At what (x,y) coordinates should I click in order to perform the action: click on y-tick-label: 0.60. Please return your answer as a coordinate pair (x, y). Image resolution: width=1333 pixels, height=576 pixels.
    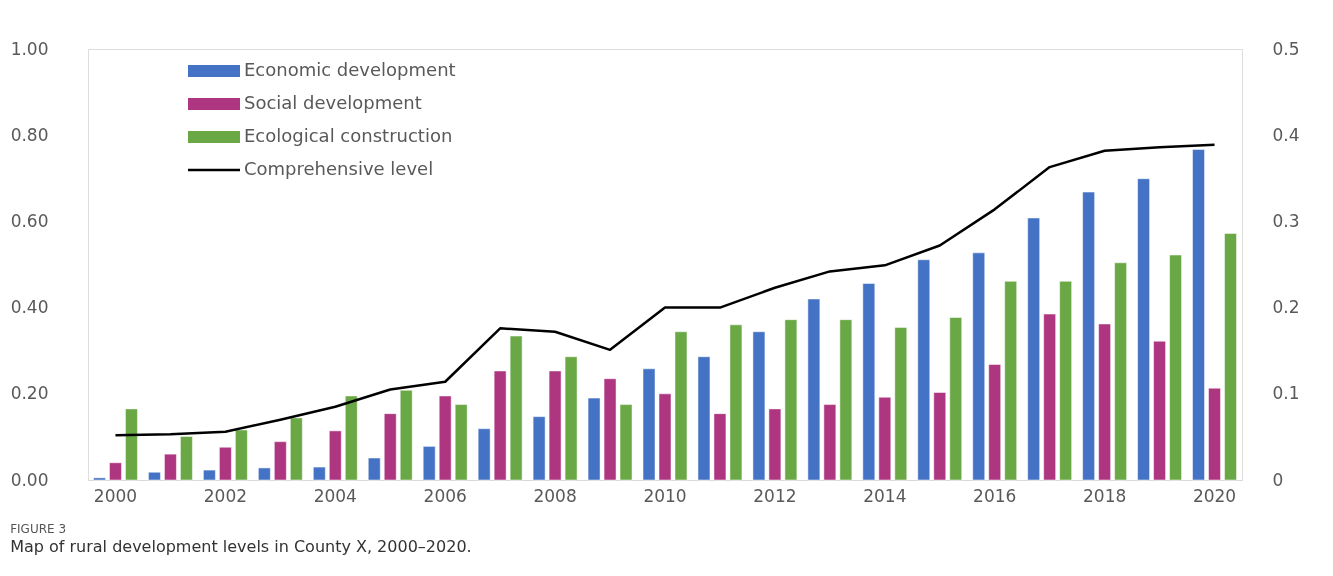
    Looking at the image, I should click on (29, 220).